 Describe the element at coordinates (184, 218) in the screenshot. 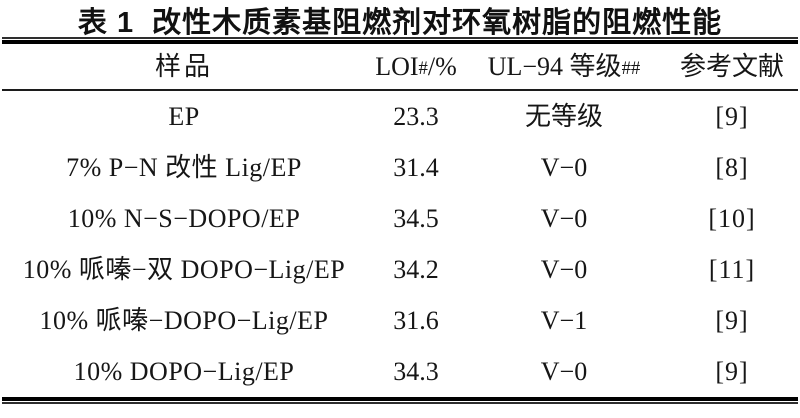

I see `cell-sample: 10% N−S−DOPO/EP` at that location.